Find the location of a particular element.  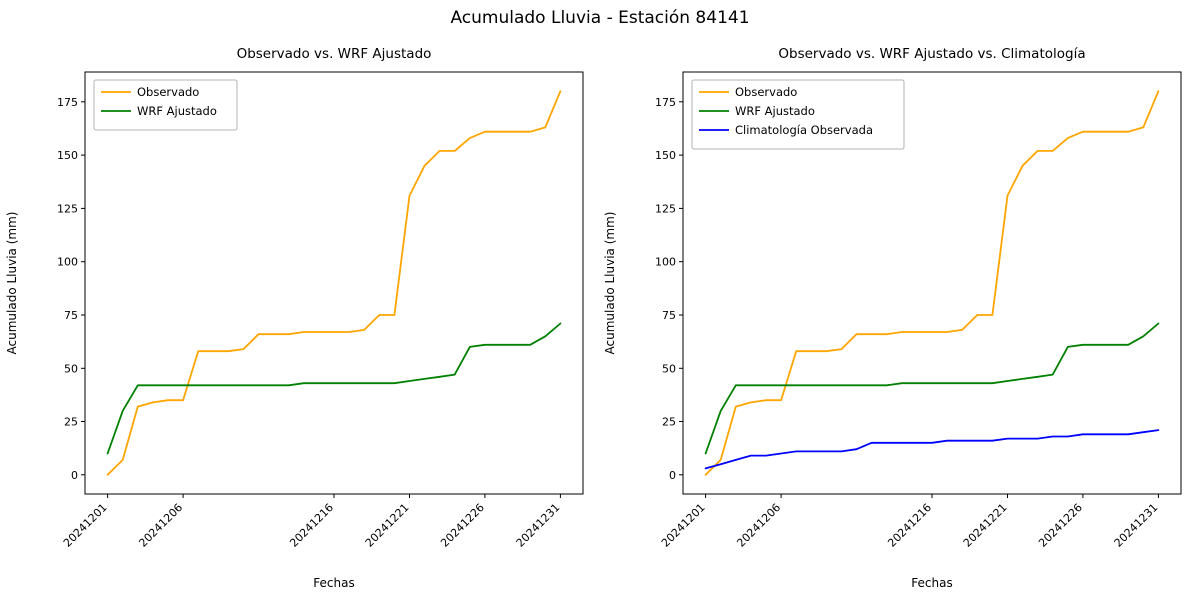

figure-title: Acumulado Lluvia - Estación 84141 is located at coordinates (600, 18).